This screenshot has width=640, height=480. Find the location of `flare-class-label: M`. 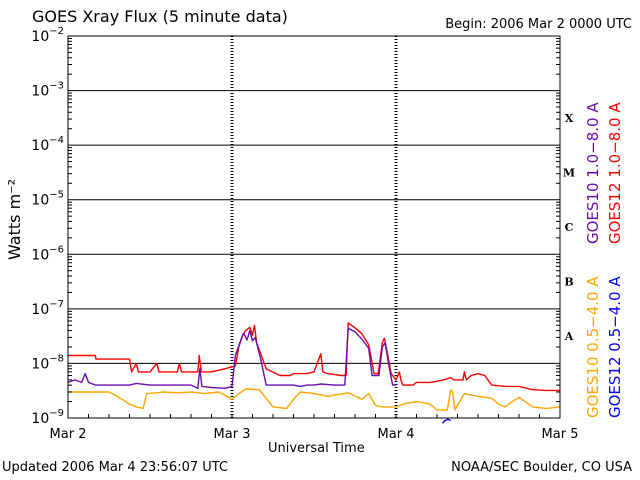

flare-class-label: M is located at coordinates (569, 172).